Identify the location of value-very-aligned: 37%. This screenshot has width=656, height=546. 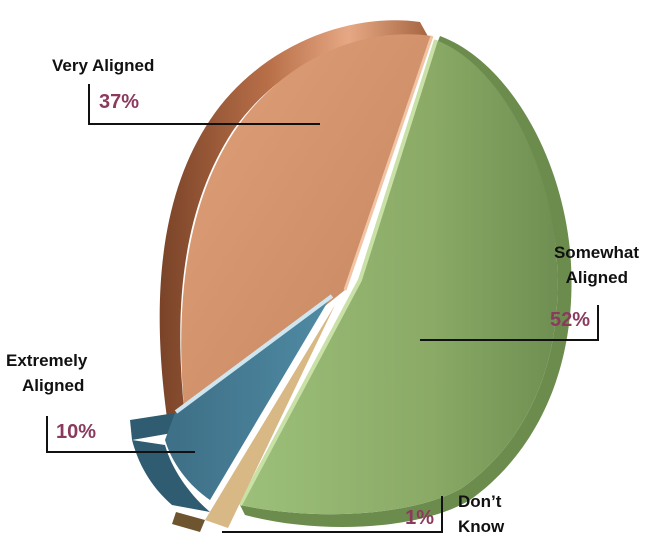
(119, 102).